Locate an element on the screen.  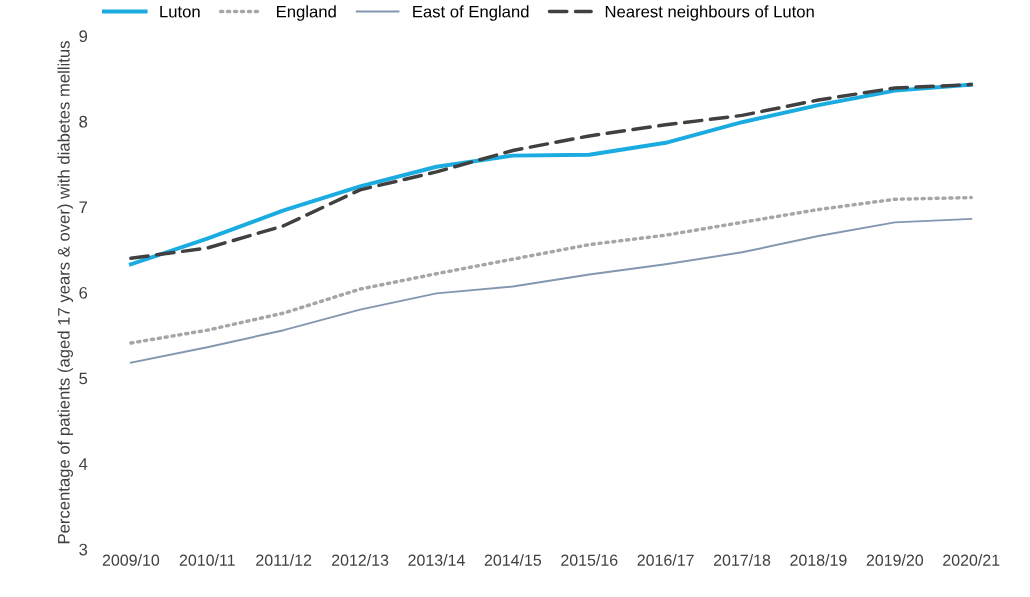
y-tick-label: 8 is located at coordinates (83, 121).